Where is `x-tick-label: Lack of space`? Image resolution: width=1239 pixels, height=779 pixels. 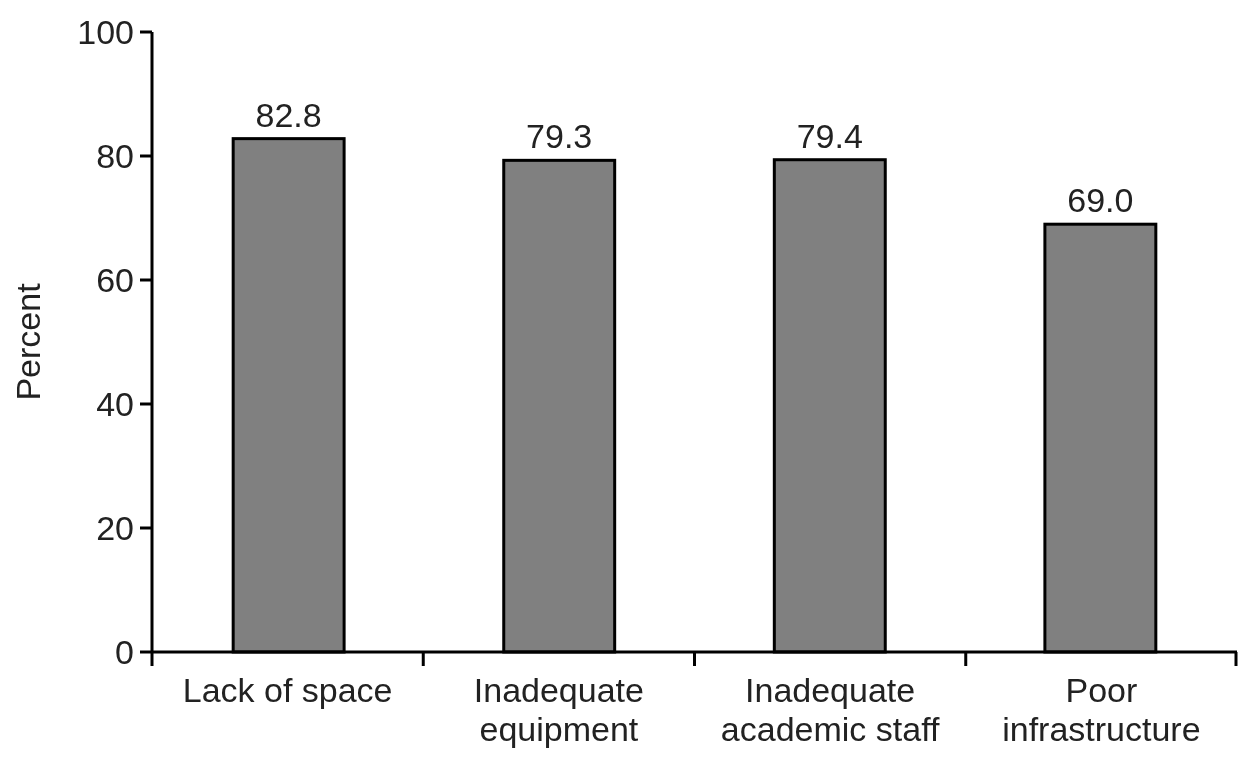
x-tick-label: Lack of space is located at coordinates (287, 690).